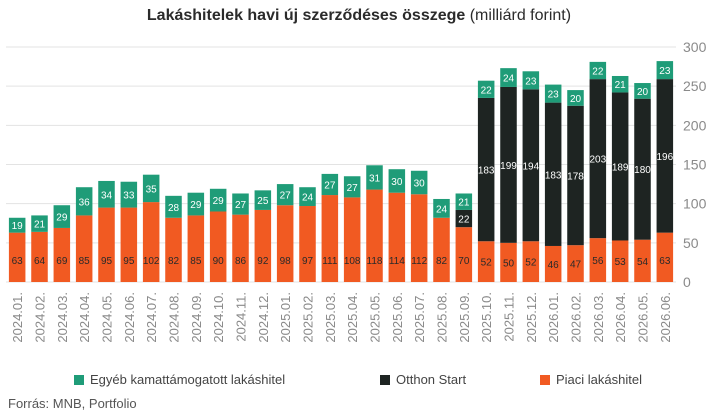  I want to click on x-tick-label: 2024.10., so click(218, 317).